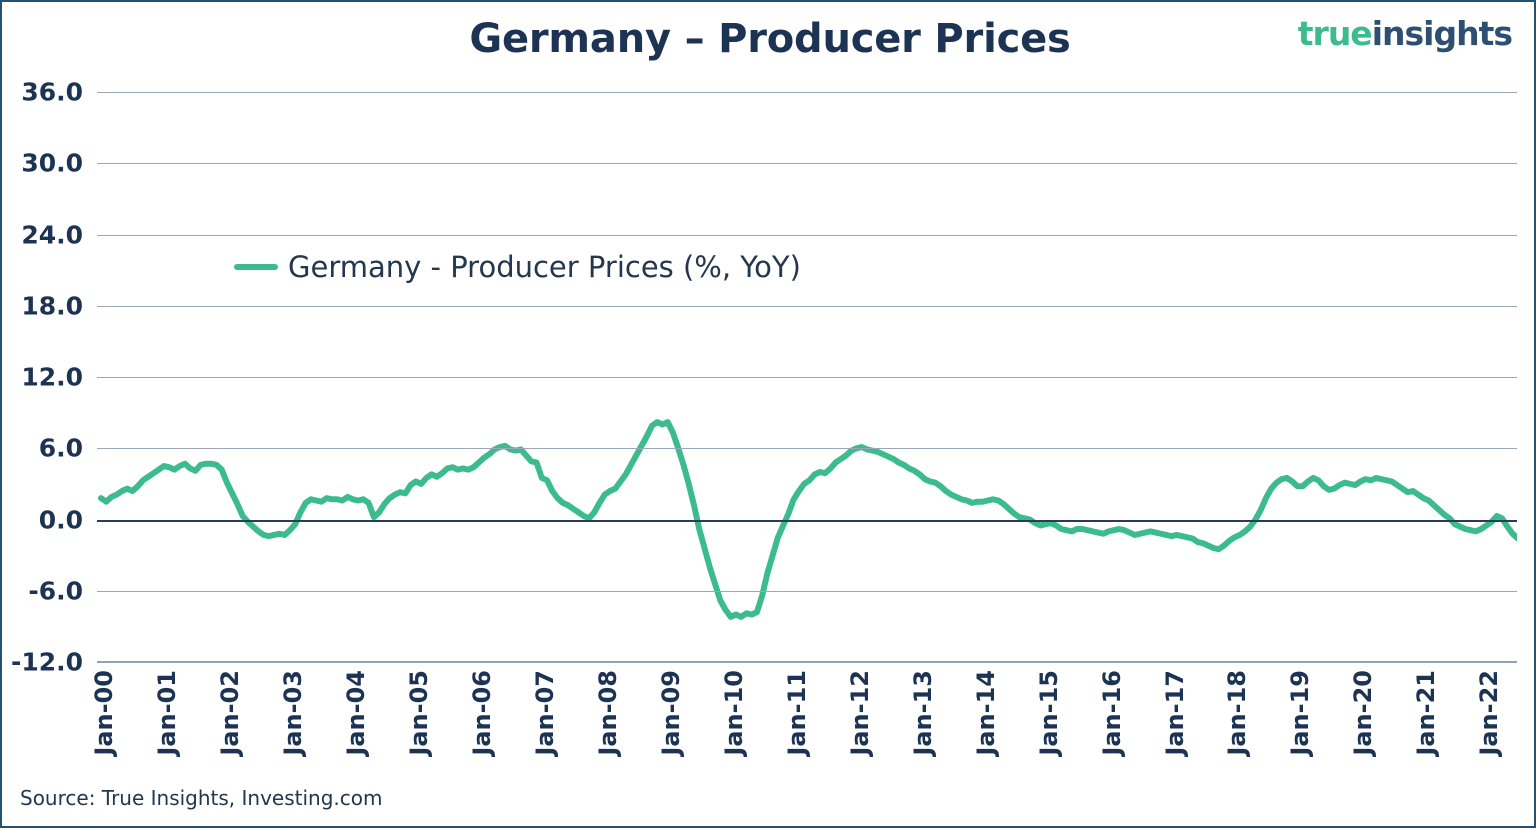  What do you see at coordinates (166, 713) in the screenshot?
I see `x-axis-tick-label: Jan-01` at bounding box center [166, 713].